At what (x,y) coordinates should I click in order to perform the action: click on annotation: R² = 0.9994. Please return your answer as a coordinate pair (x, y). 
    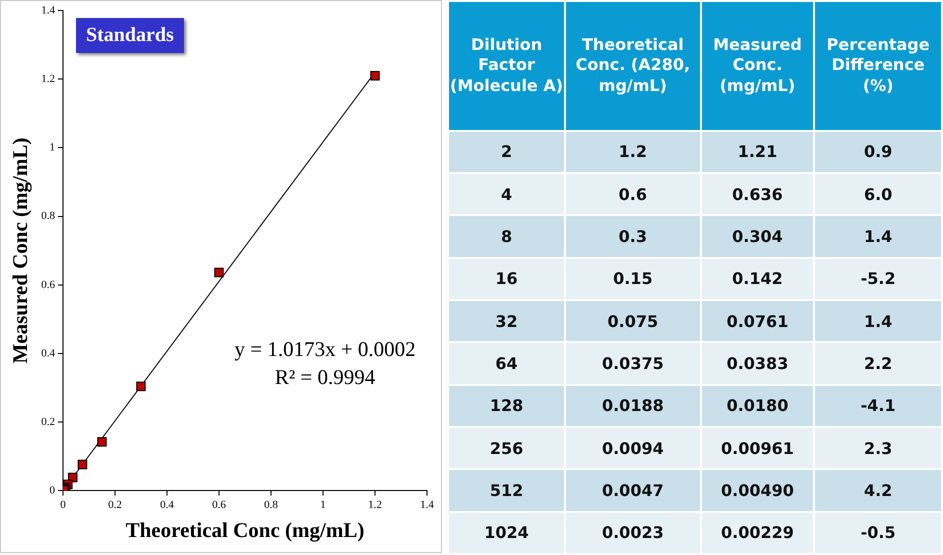
    Looking at the image, I should click on (325, 377).